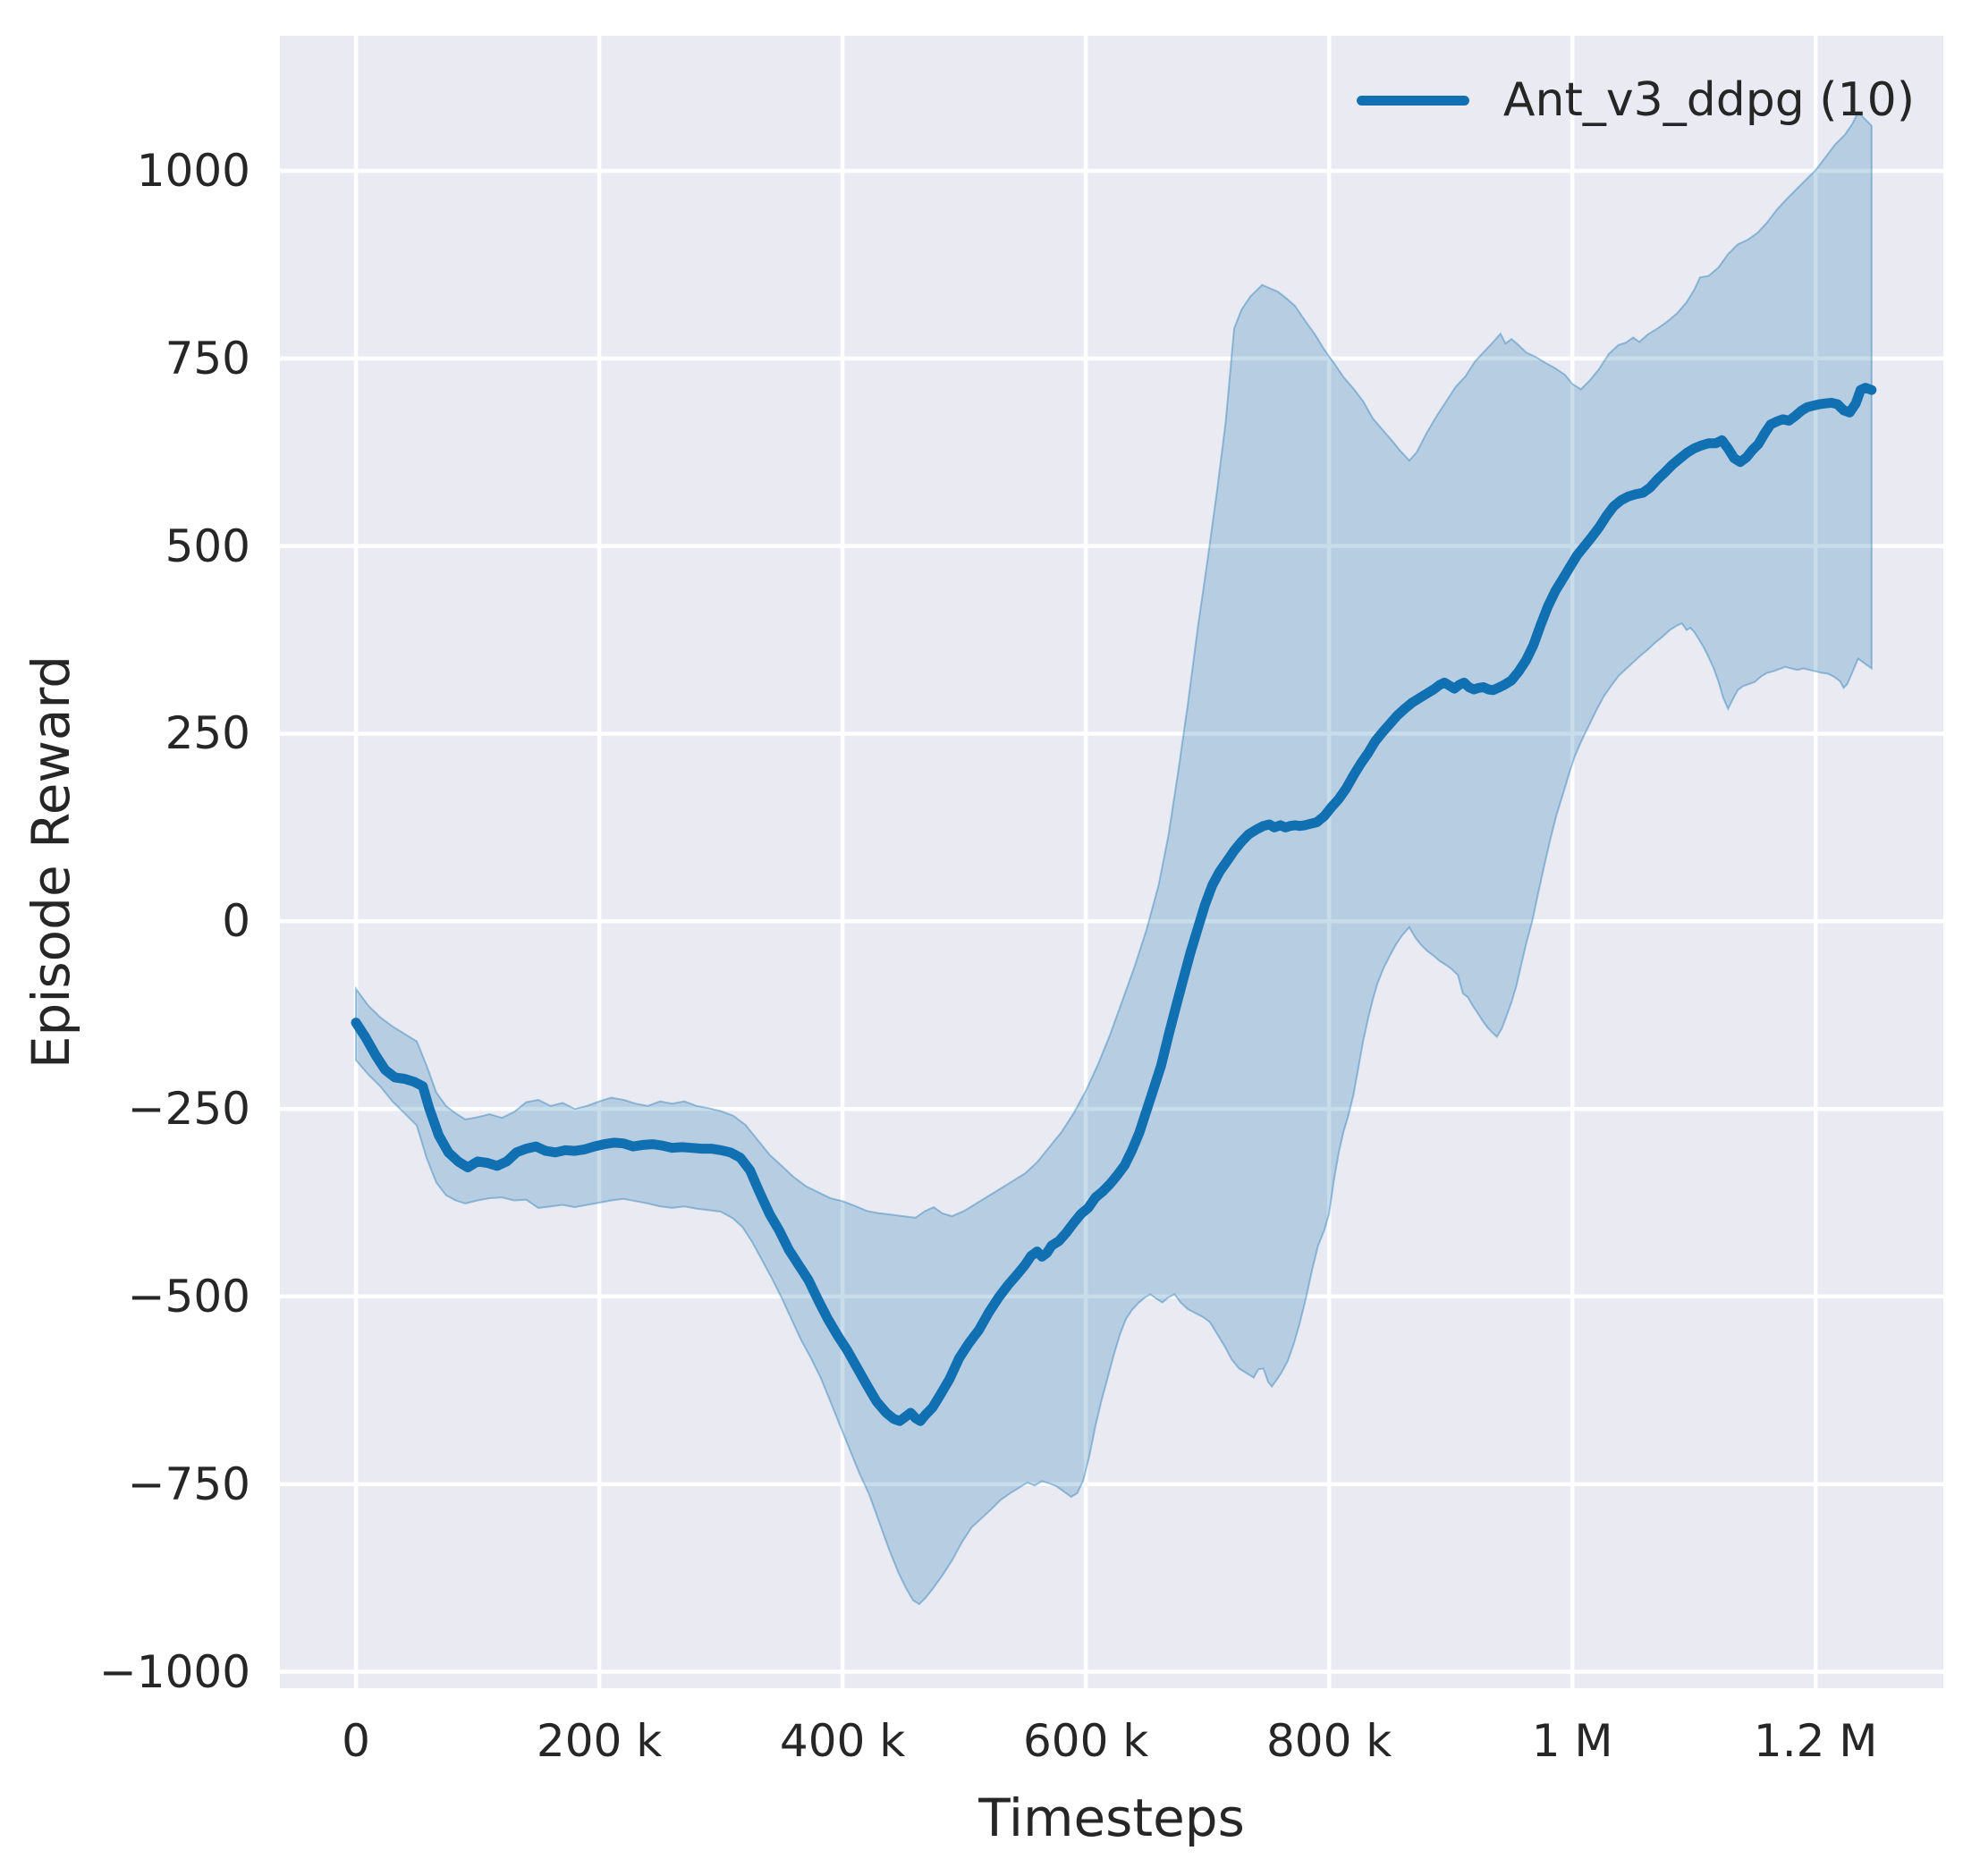 The width and height of the screenshot is (1980, 1876). Describe the element at coordinates (51, 862) in the screenshot. I see `y-axis-label-text: Episode Reward` at that location.